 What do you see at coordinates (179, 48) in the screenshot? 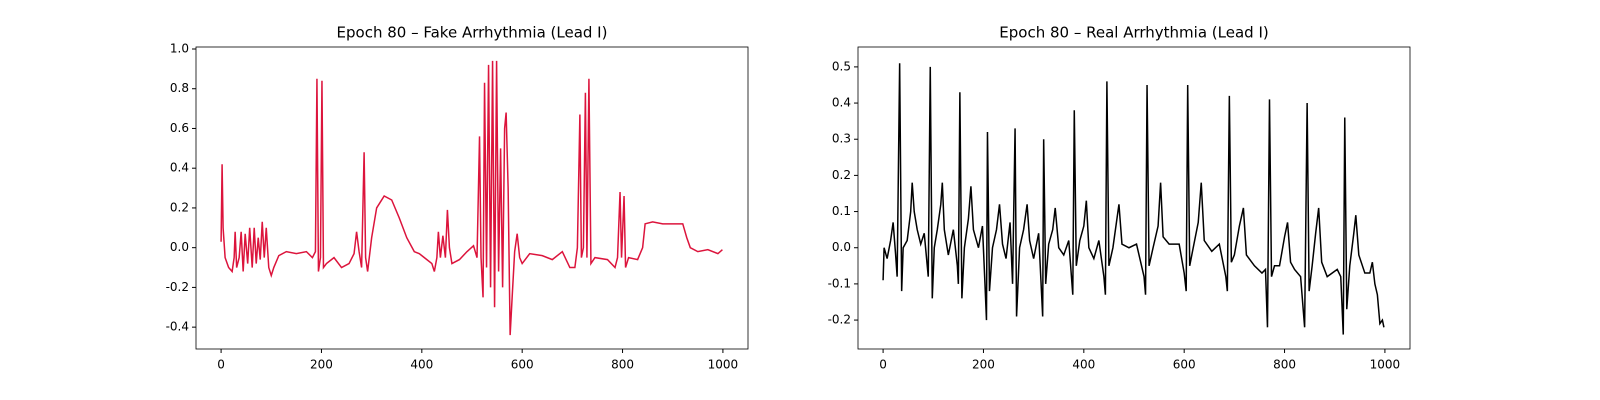
I see `y-tick-label: 1.0` at bounding box center [179, 48].